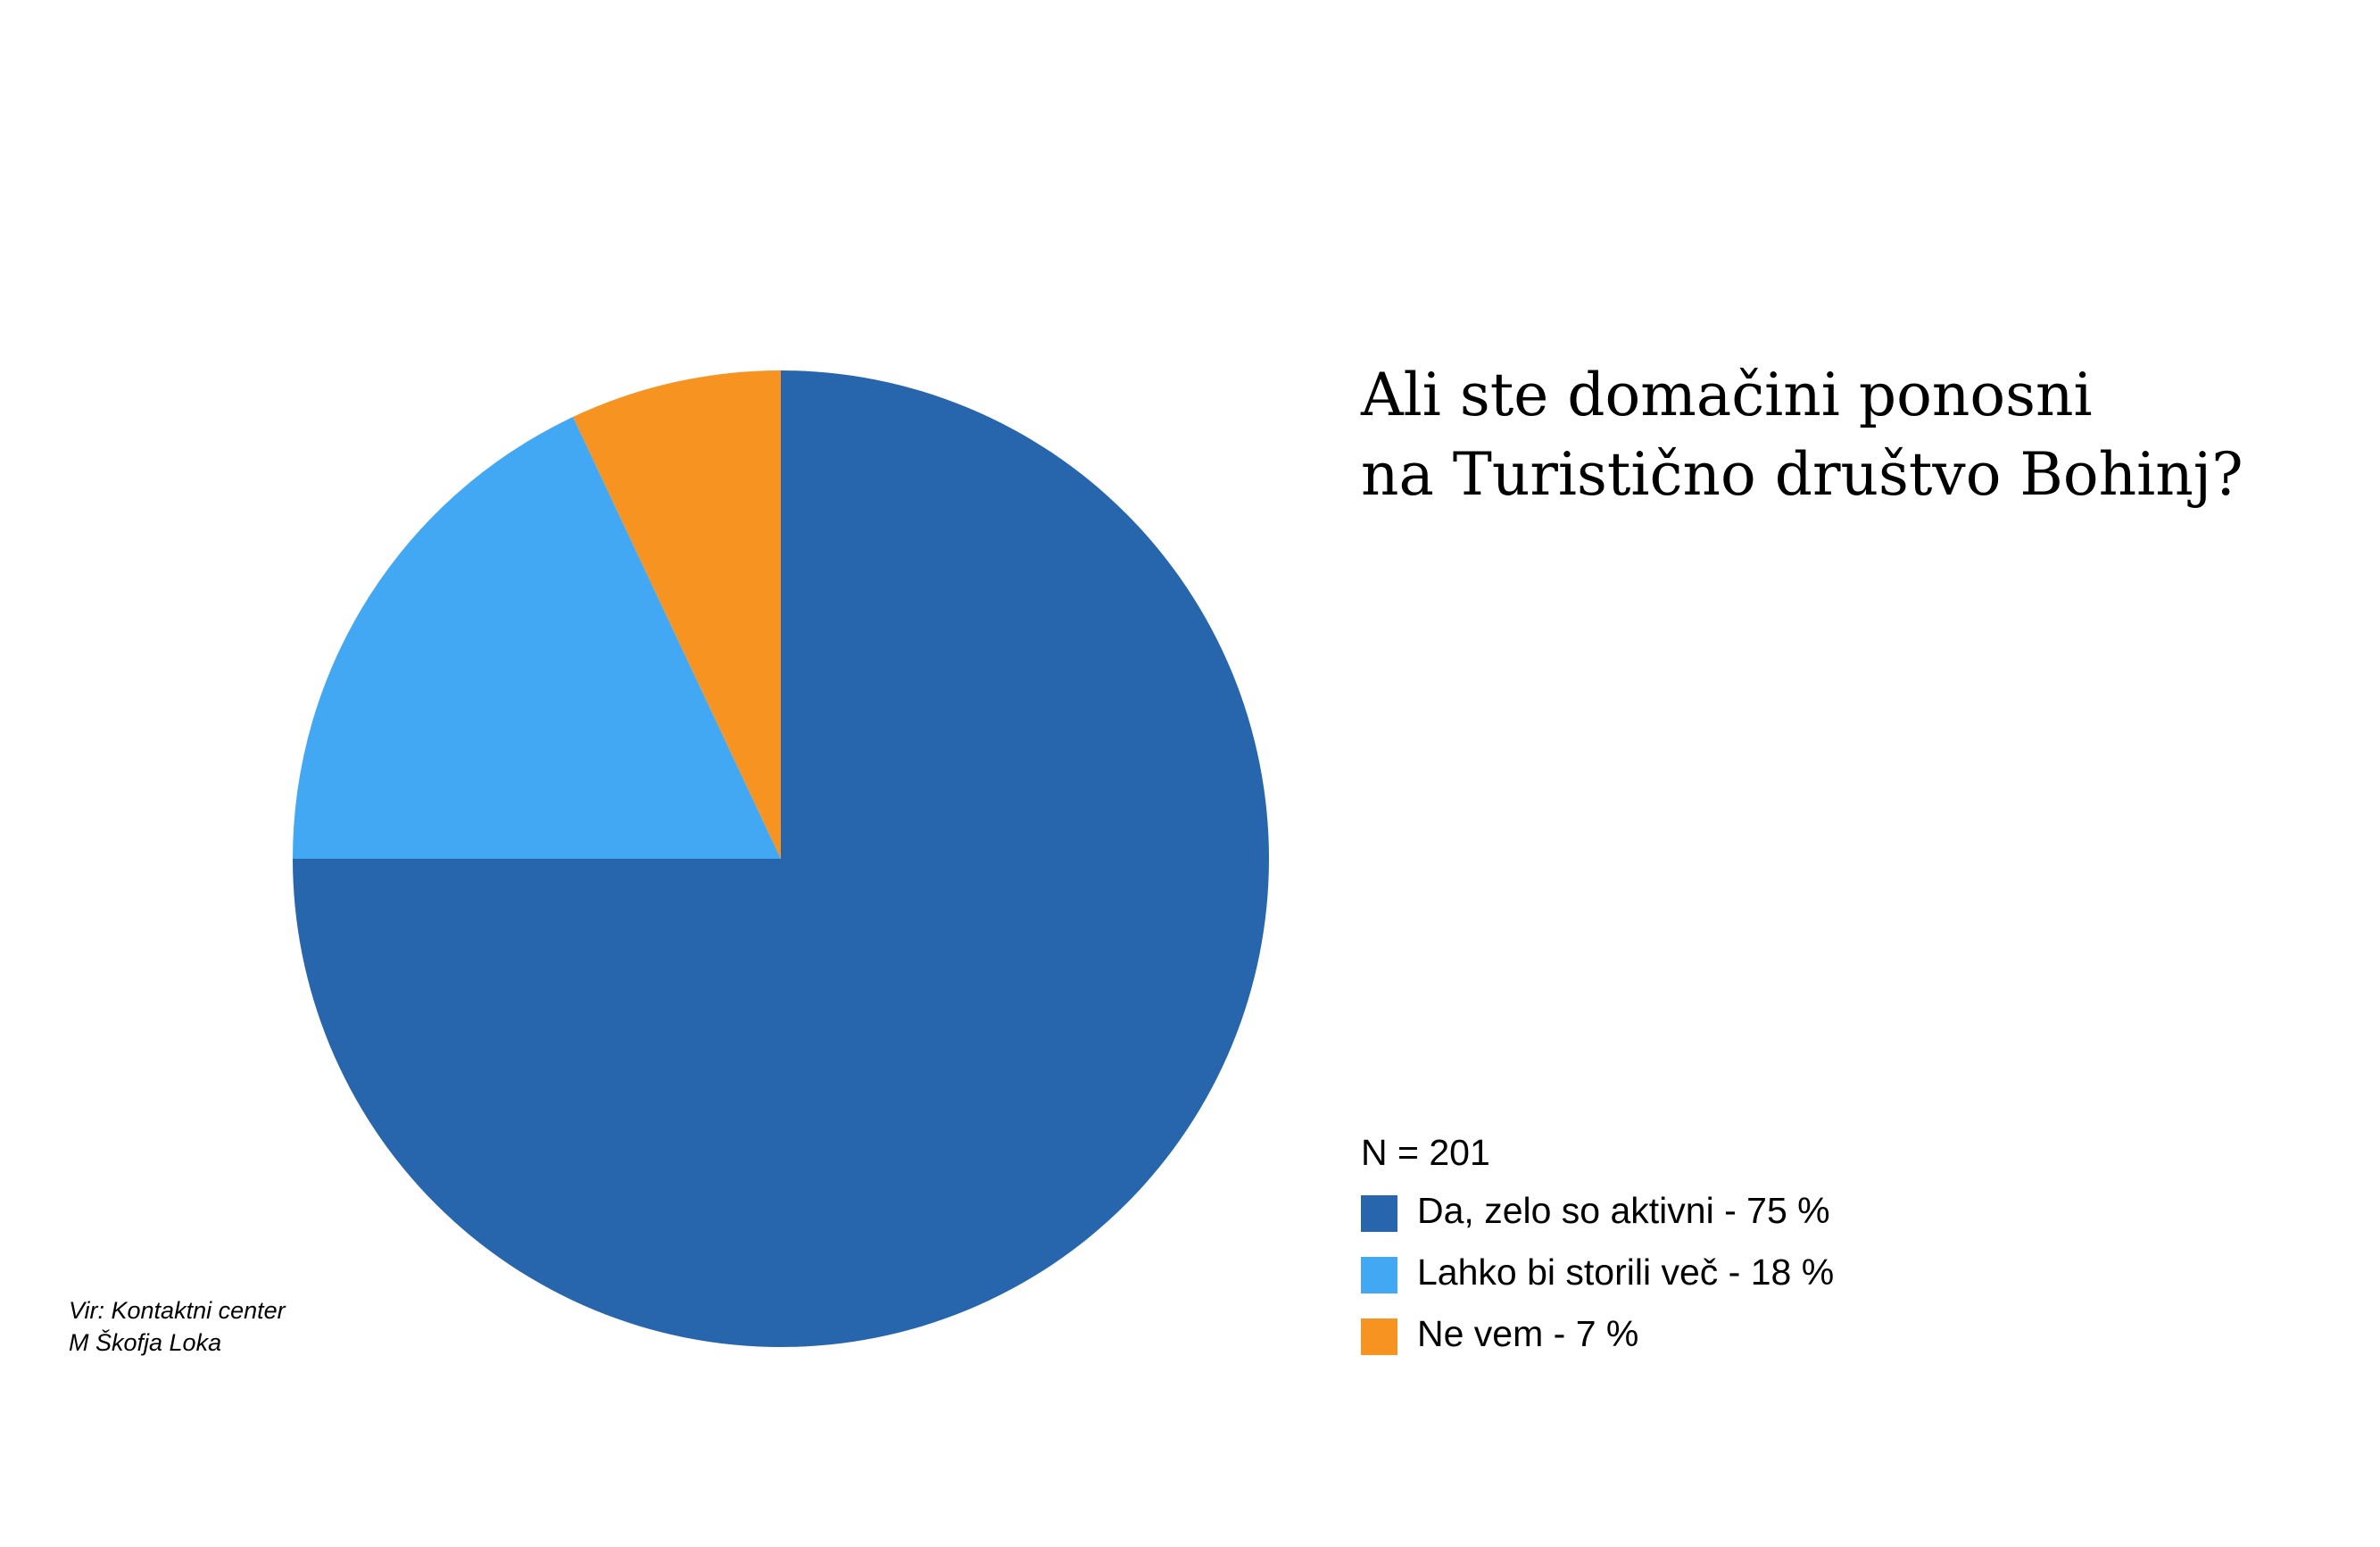 The height and width of the screenshot is (1547, 2380). What do you see at coordinates (177, 1310) in the screenshot?
I see `source: Vir: Kontaktni center` at bounding box center [177, 1310].